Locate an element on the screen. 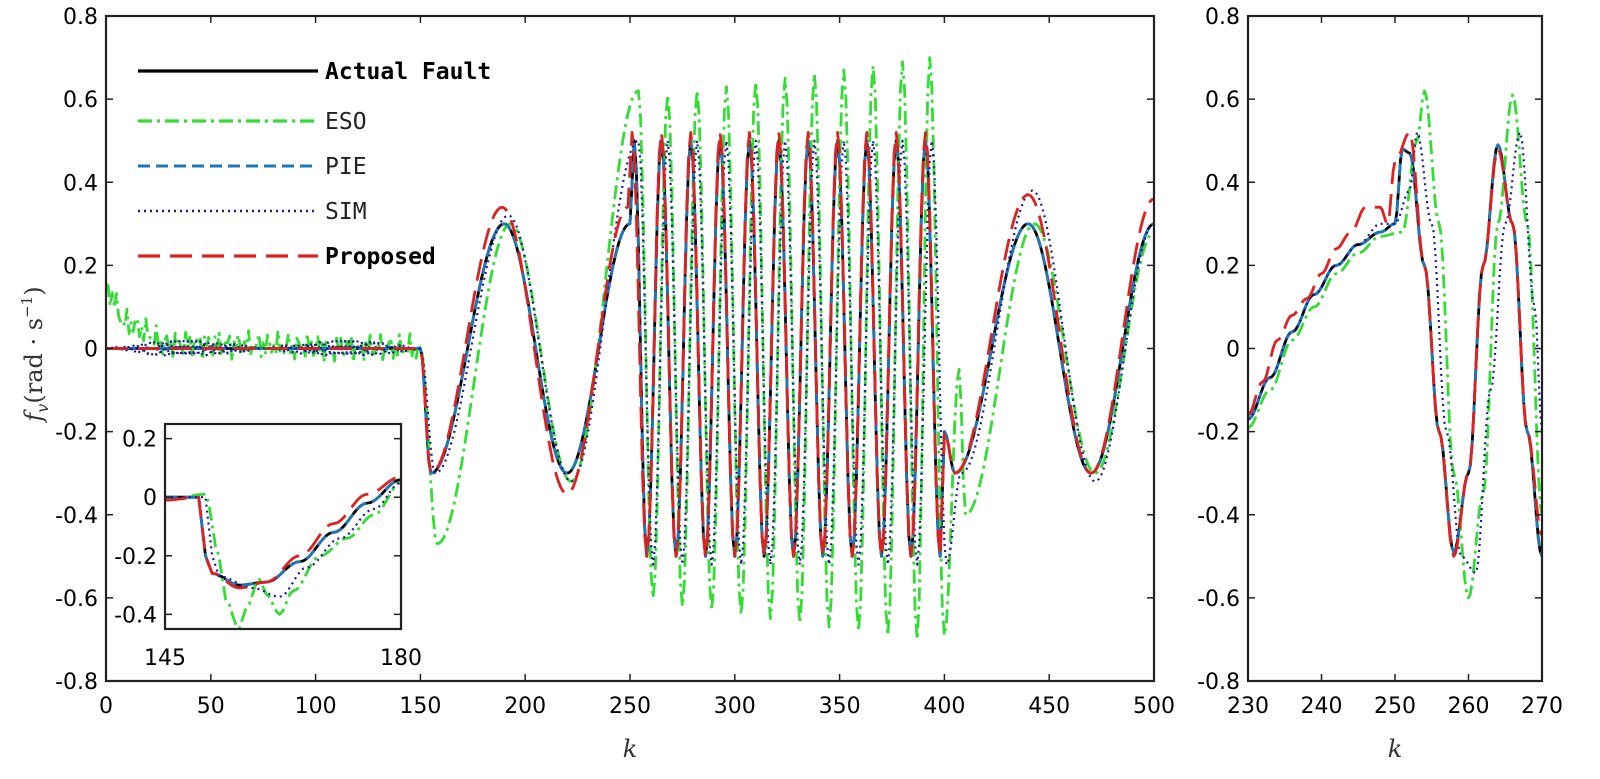 This screenshot has height=779, width=1600. zoom-ytick-label: 0.2 is located at coordinates (1222, 266).